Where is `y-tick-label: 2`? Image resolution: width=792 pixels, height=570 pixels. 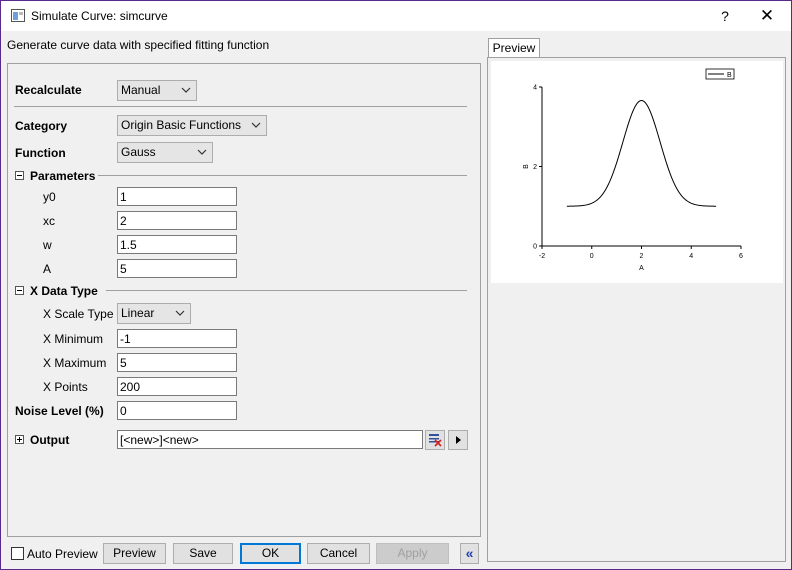
y-tick-label: 2 is located at coordinates (535, 167).